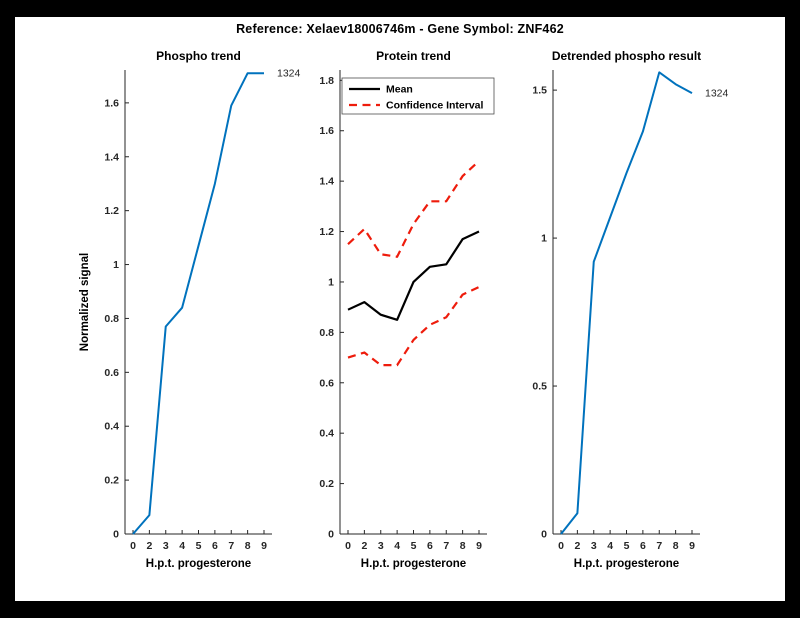 The image size is (800, 618). Describe the element at coordinates (326, 81) in the screenshot. I see `y-tick-label: 1.8` at that location.